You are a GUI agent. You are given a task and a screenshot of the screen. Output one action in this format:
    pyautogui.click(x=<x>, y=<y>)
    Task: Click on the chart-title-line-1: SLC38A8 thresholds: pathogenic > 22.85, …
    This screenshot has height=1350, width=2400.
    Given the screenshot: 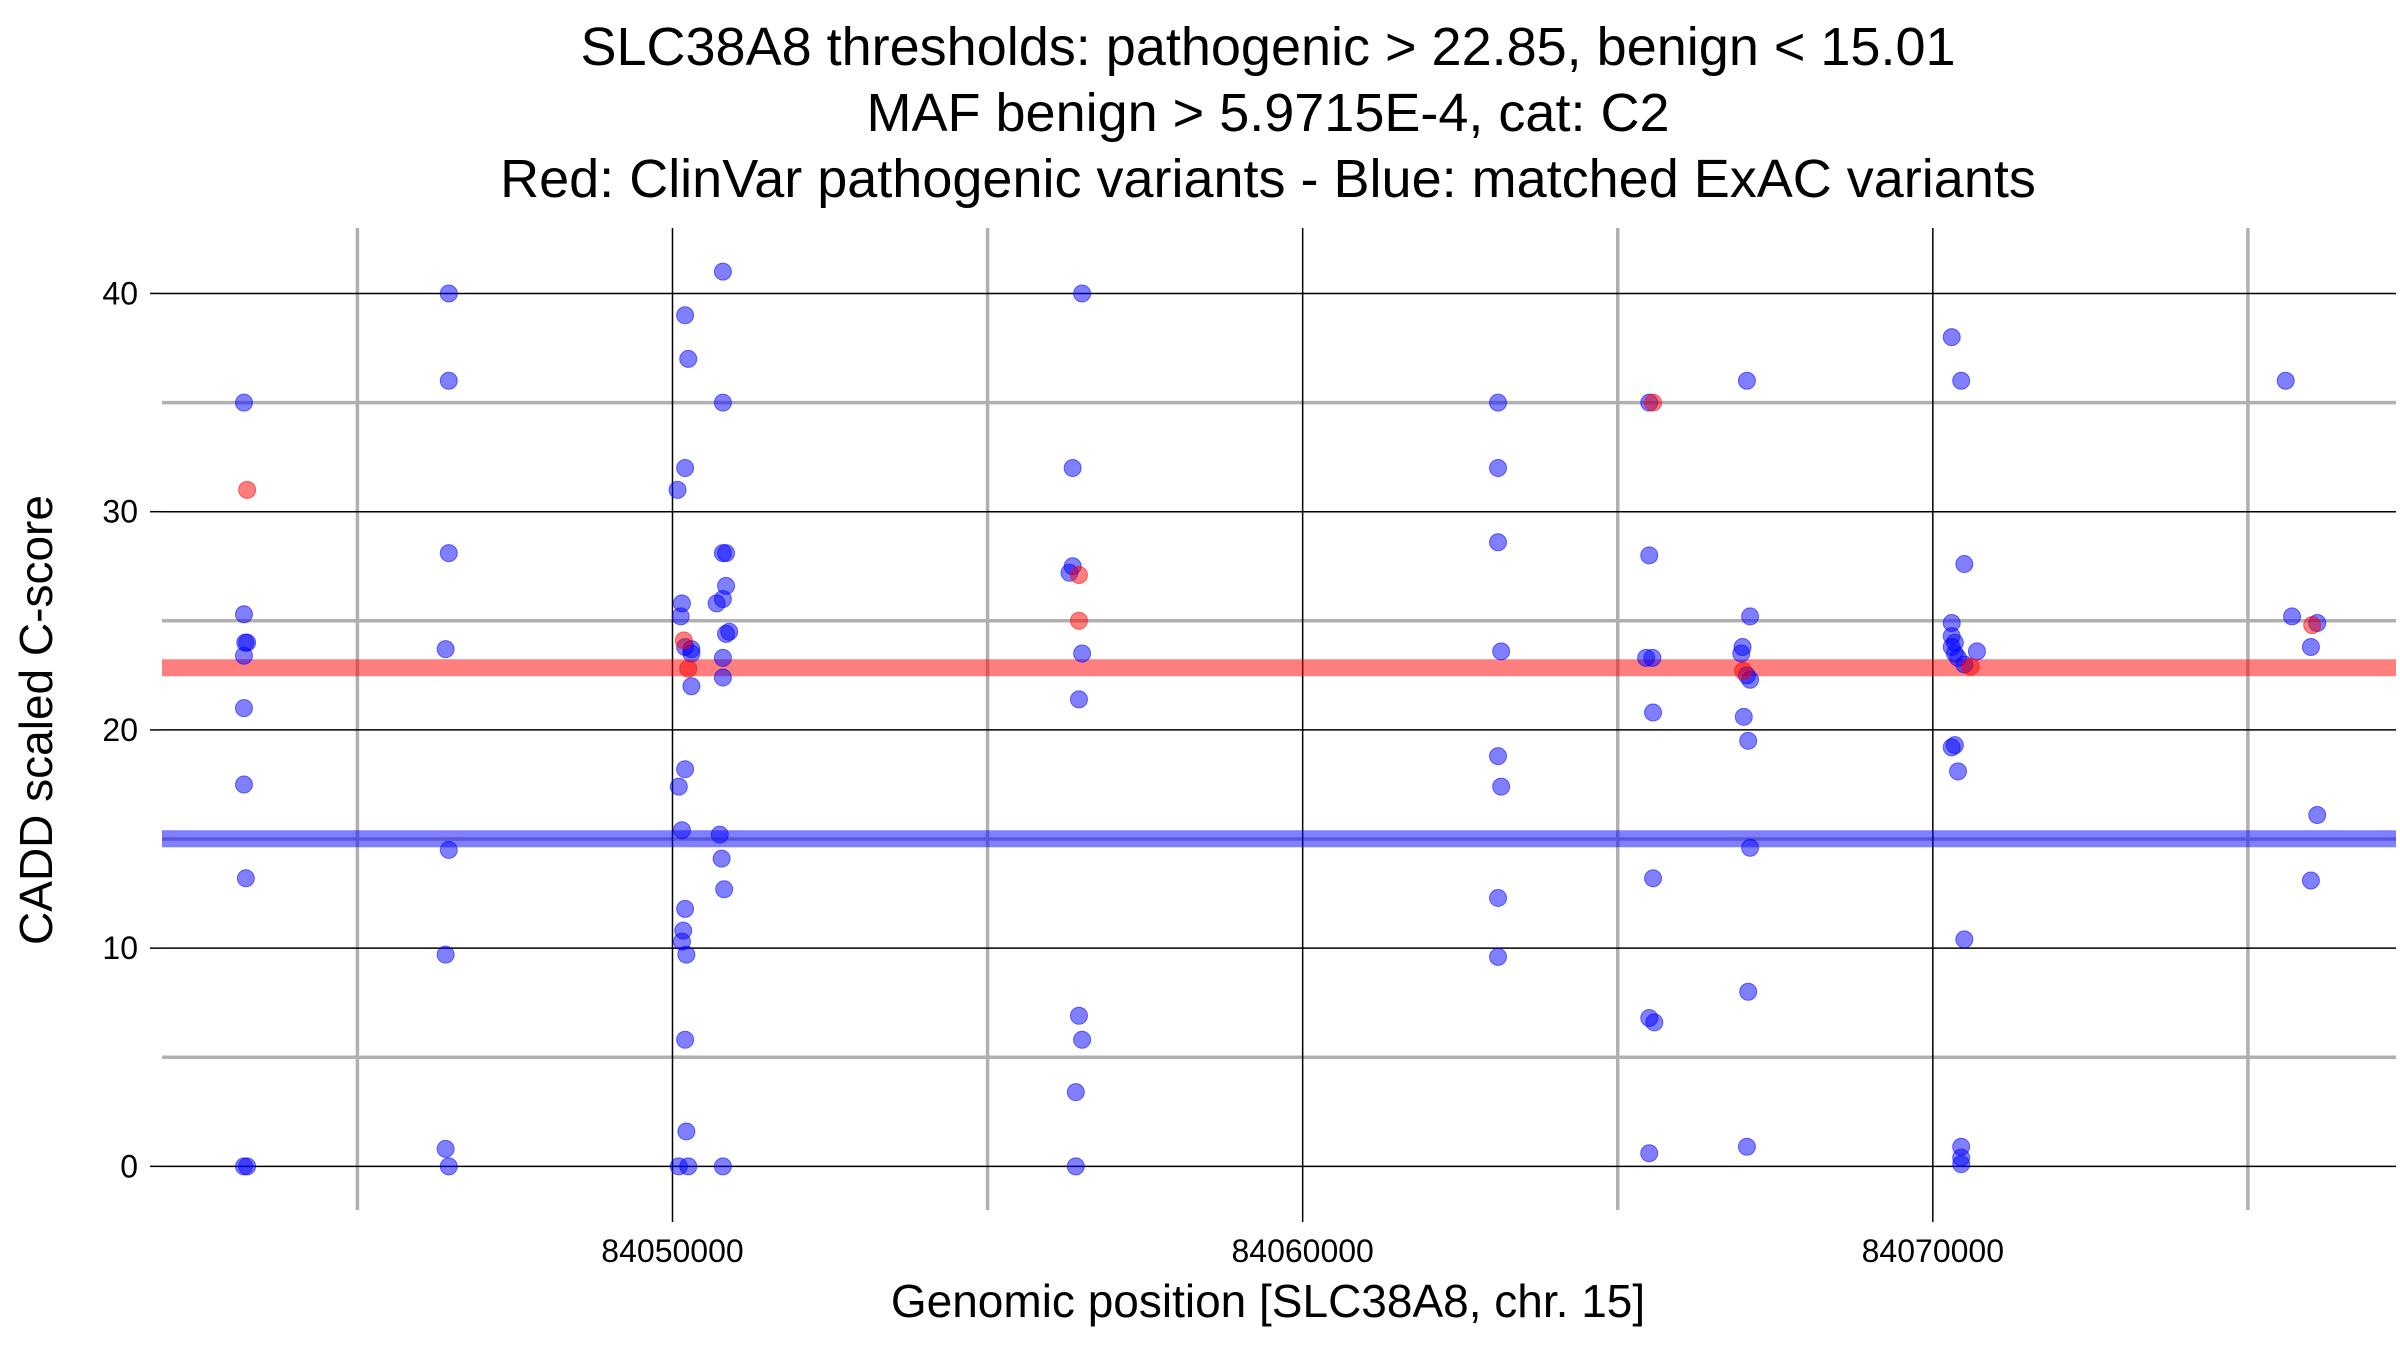 What is the action you would take?
    pyautogui.click(x=1267, y=47)
    